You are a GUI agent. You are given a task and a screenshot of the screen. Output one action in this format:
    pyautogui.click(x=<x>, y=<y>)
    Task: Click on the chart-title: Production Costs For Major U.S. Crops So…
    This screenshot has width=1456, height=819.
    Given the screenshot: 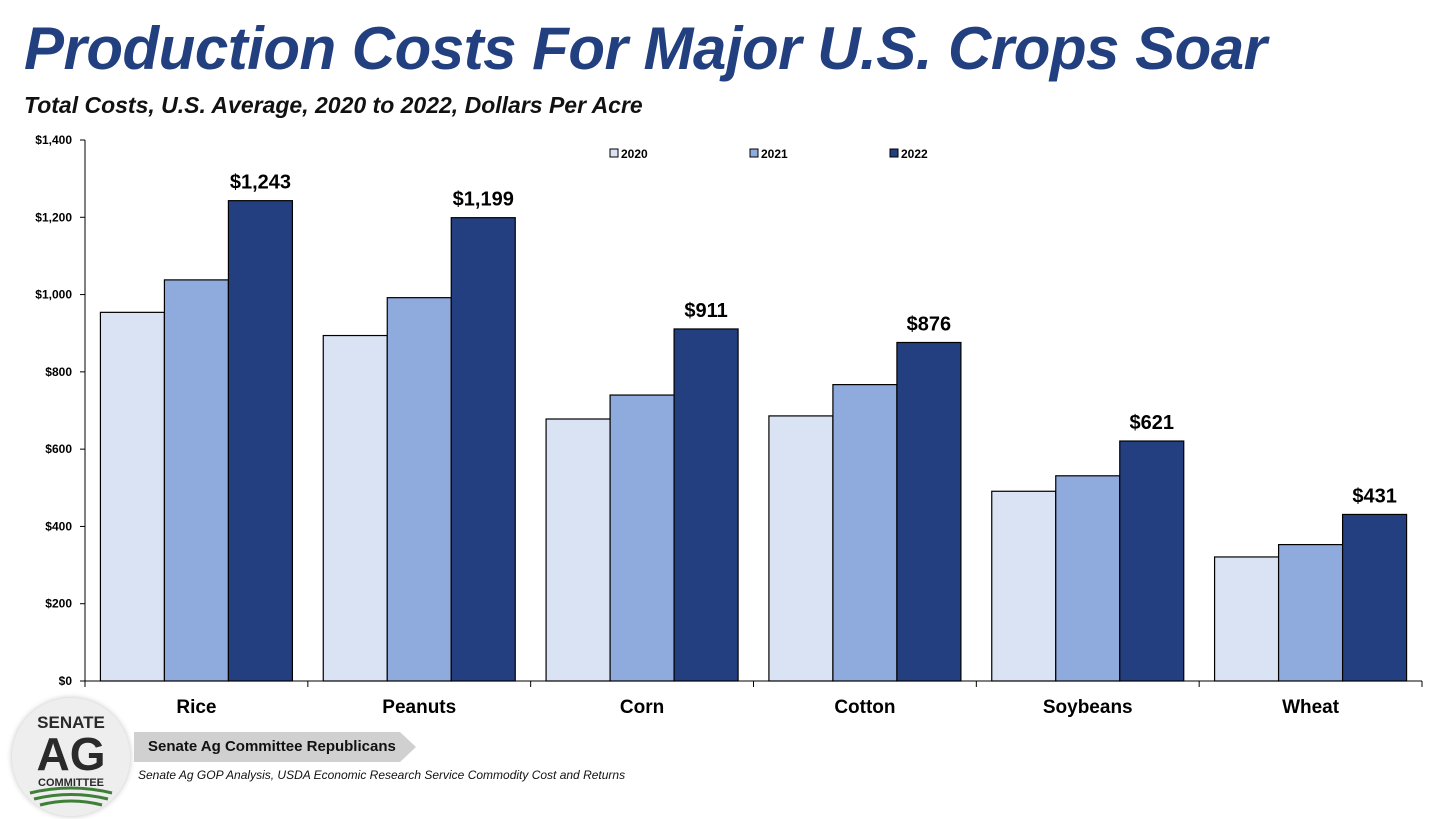 What is the action you would take?
    pyautogui.click(x=645, y=48)
    